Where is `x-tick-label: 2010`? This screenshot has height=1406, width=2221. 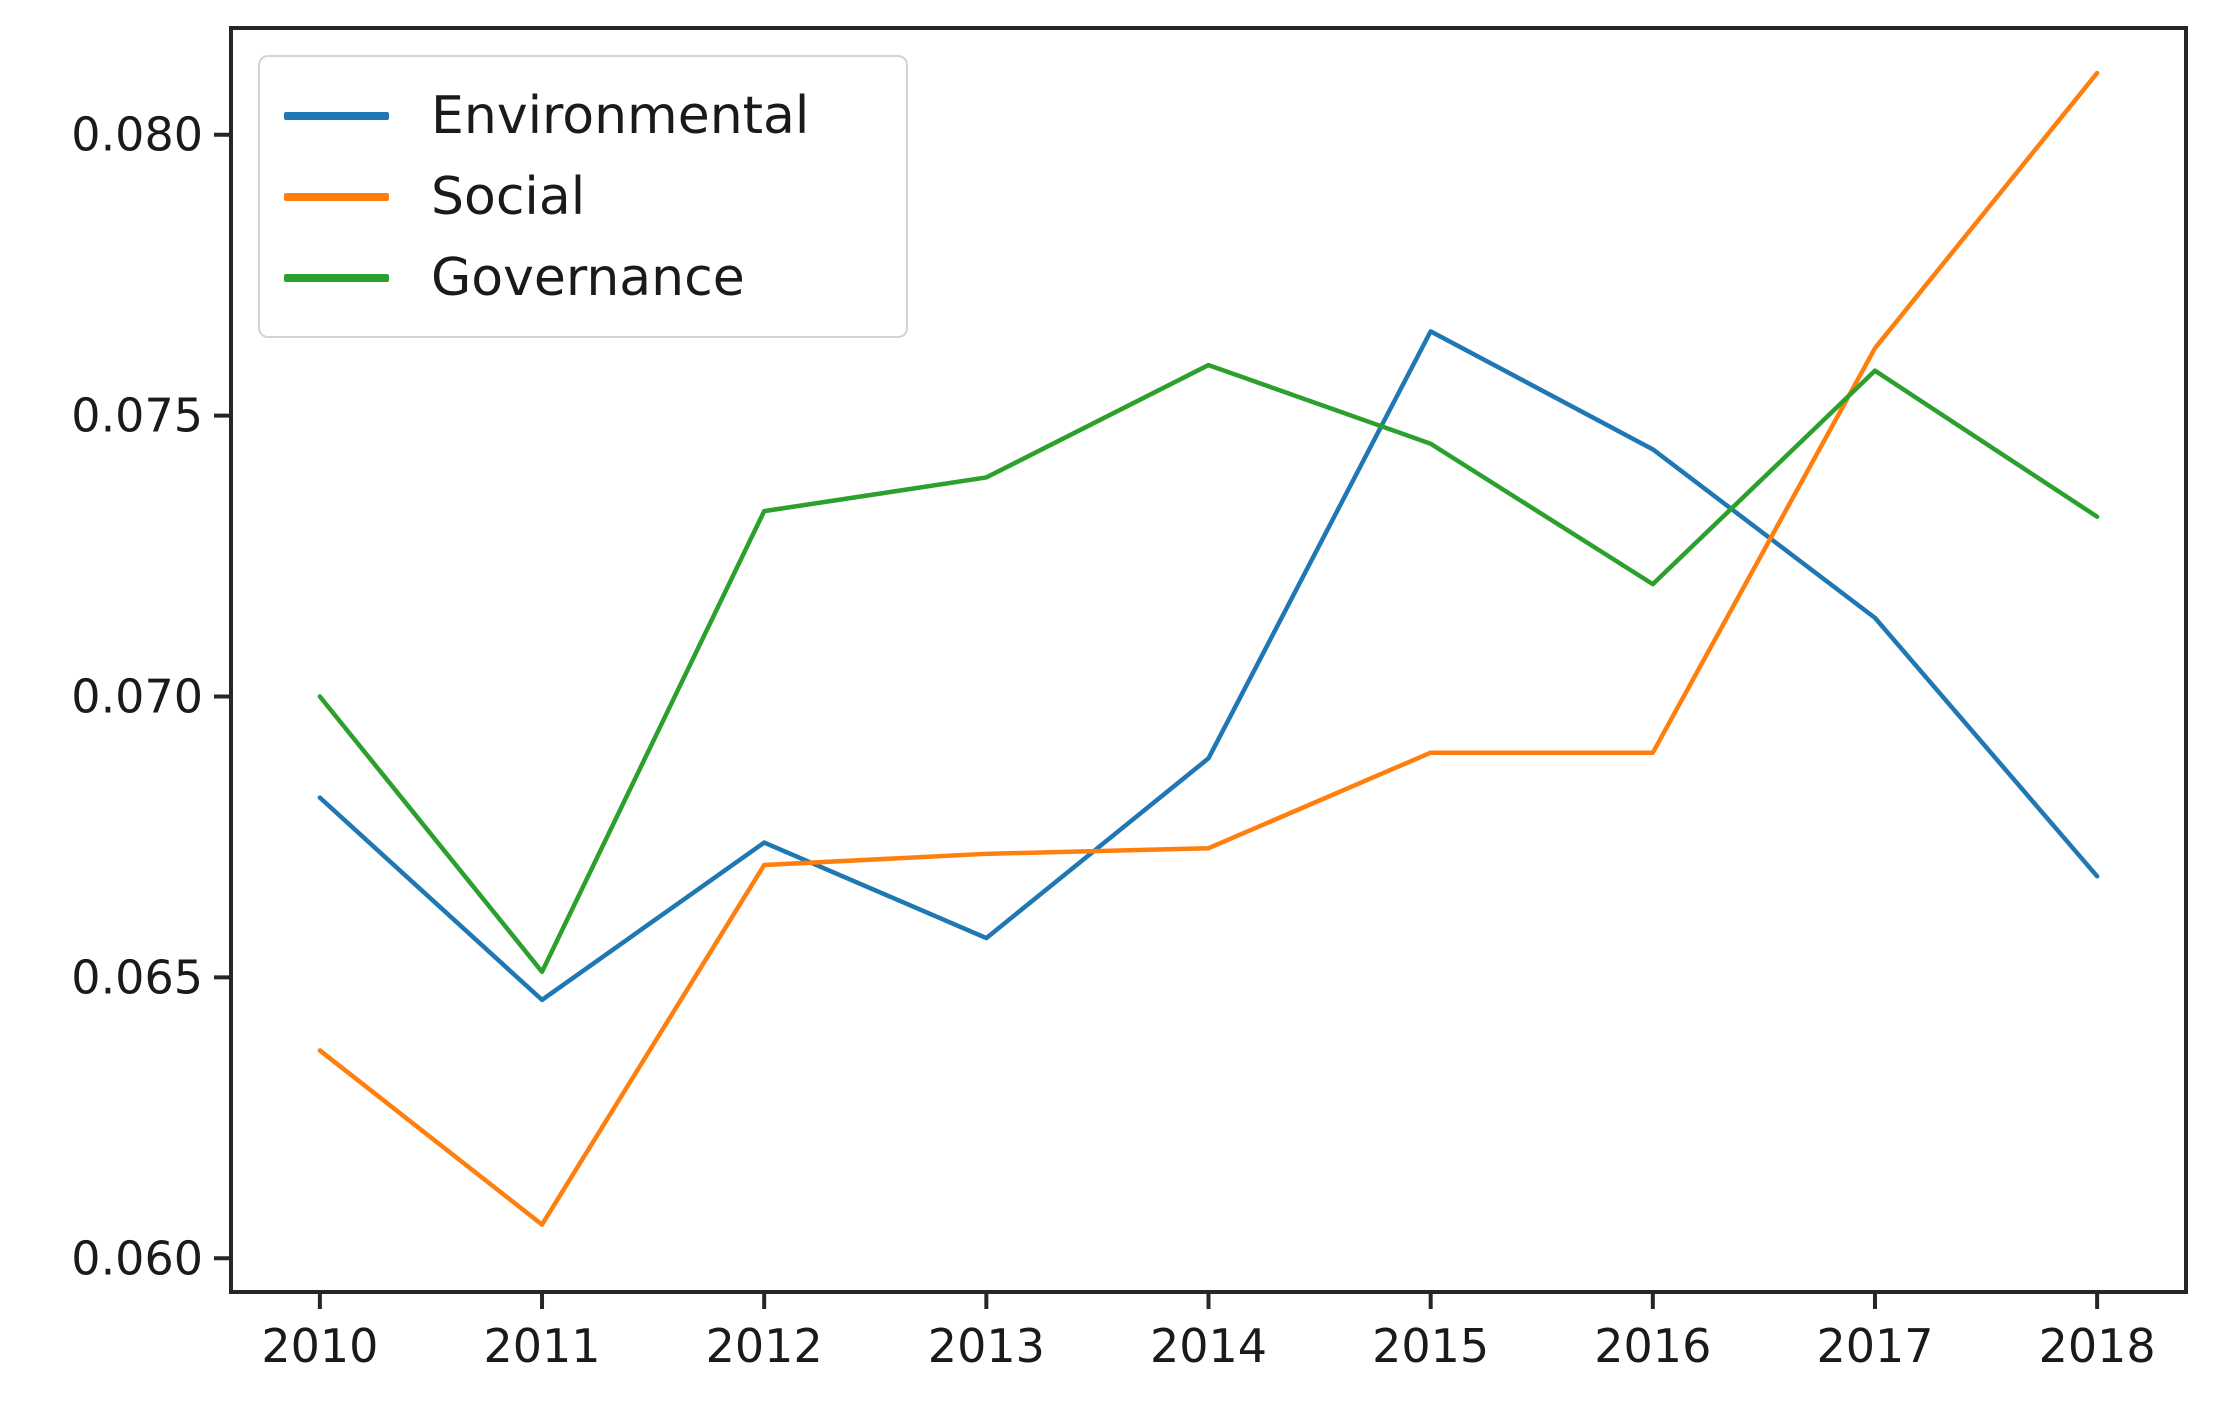
x-tick-label: 2010 is located at coordinates (319, 1346).